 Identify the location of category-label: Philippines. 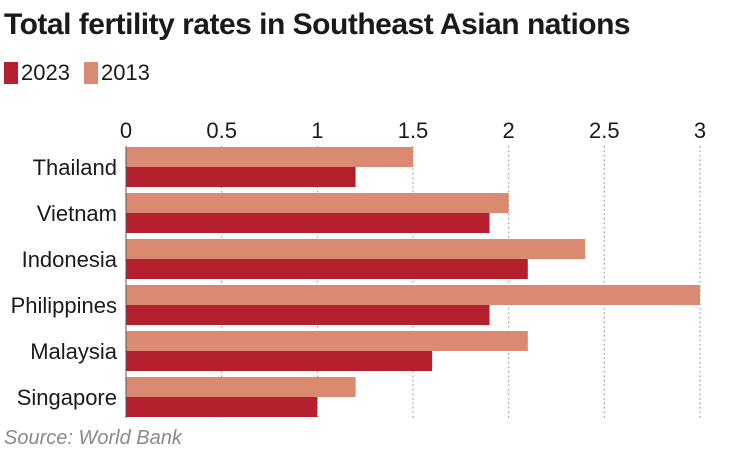
(64, 305).